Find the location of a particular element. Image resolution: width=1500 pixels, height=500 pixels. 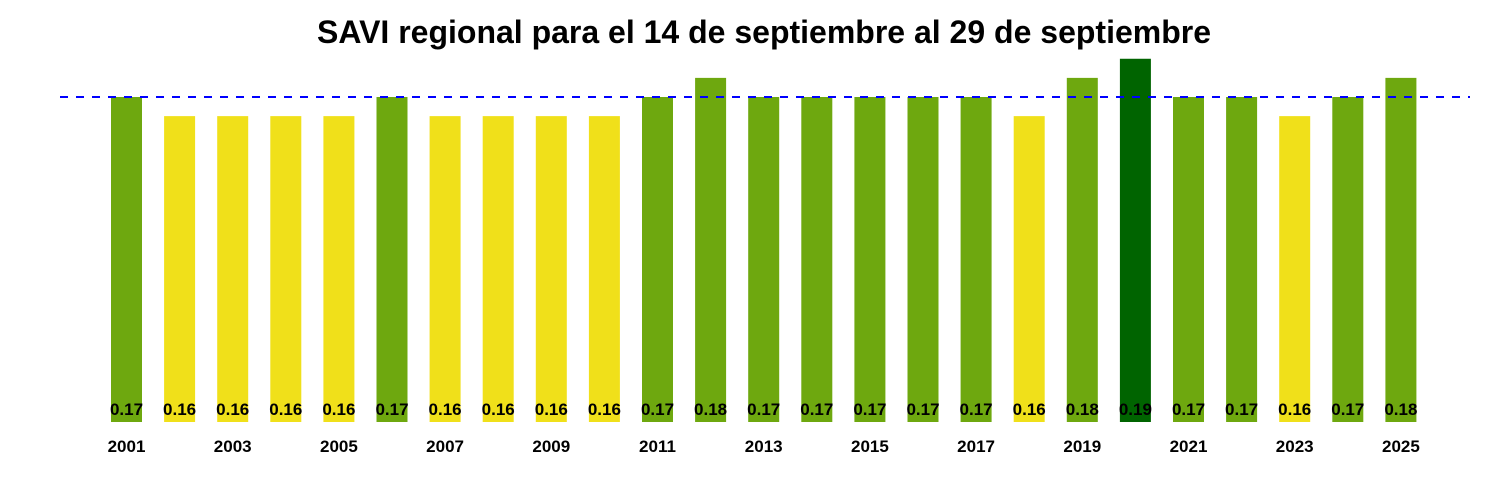

bar-2005 is located at coordinates (339, 269).